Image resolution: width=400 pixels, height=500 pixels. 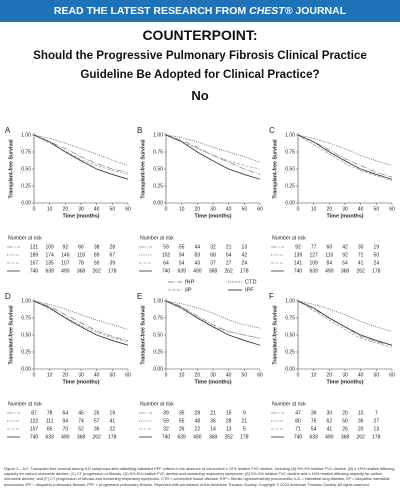 I want to click on risk-count: 26, so click(x=345, y=429).